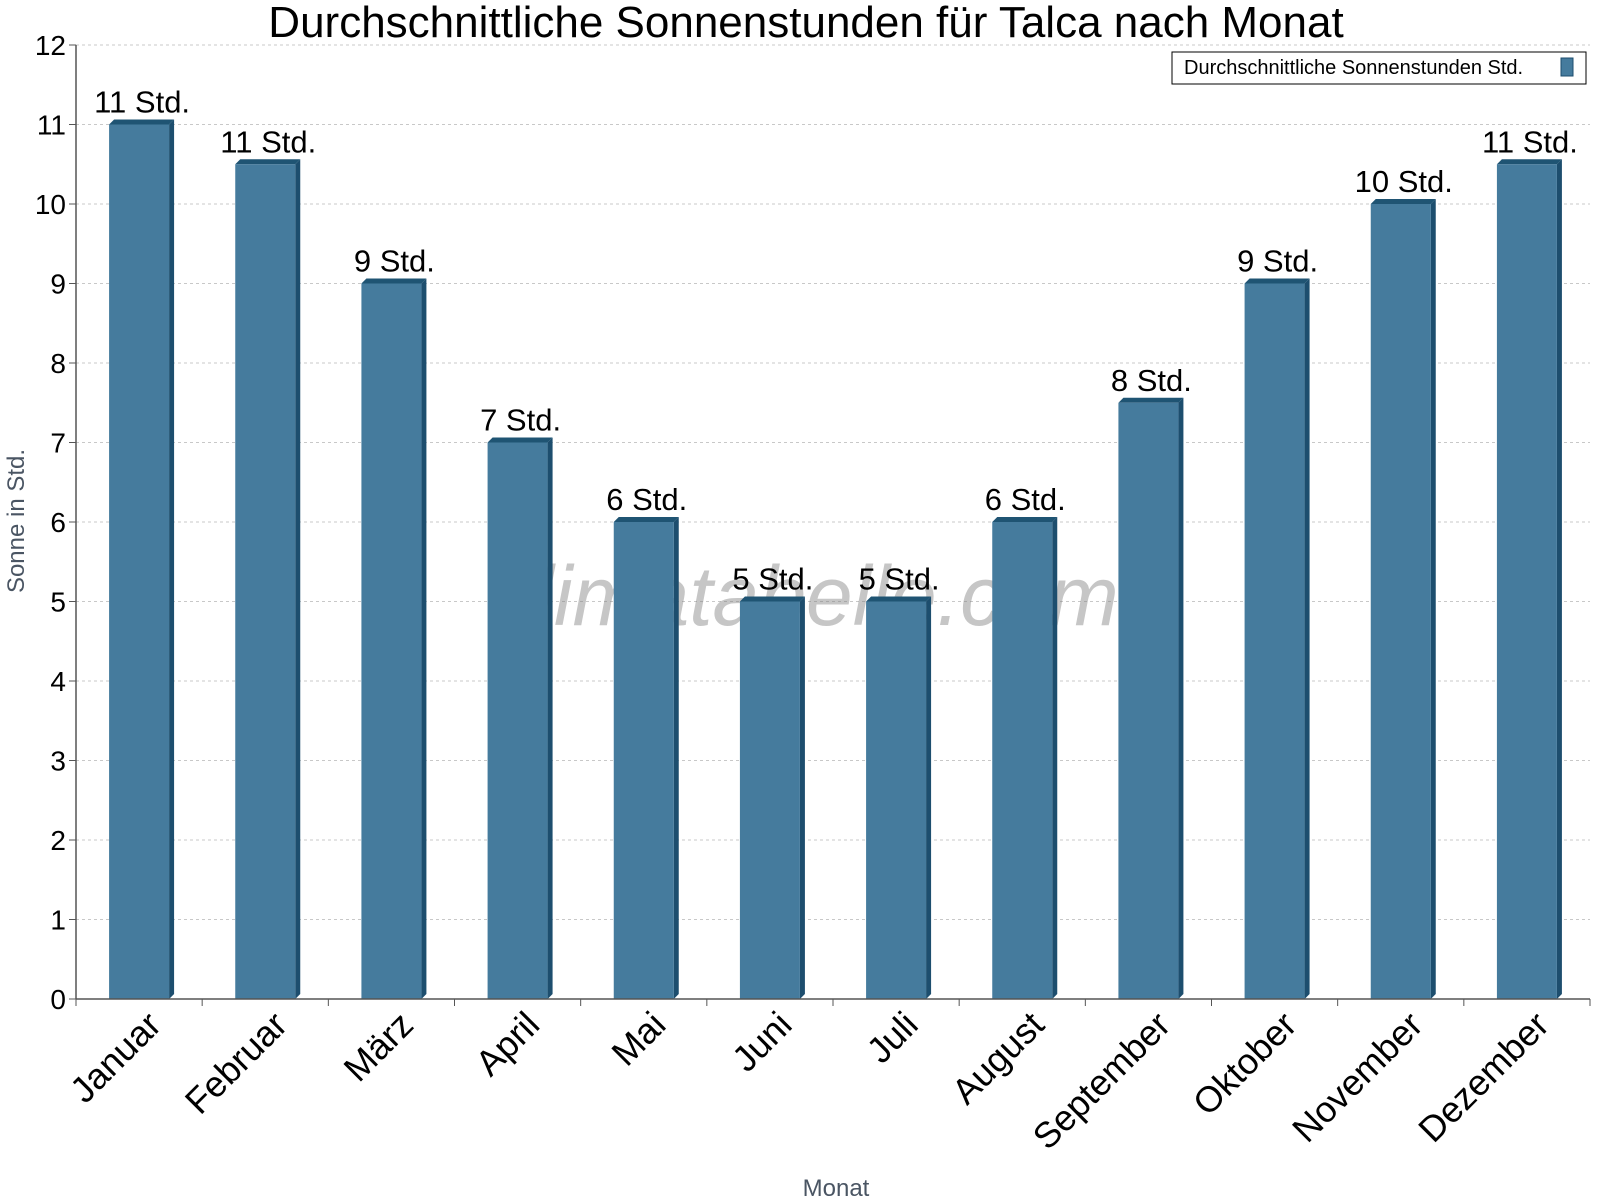 The image size is (1600, 1200). What do you see at coordinates (58, 999) in the screenshot?
I see `y-tick-label: 0` at bounding box center [58, 999].